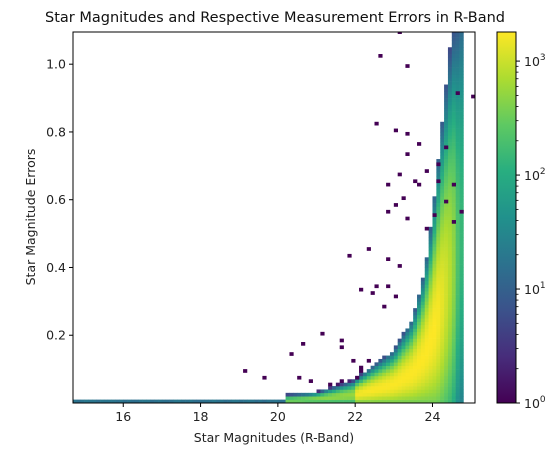 The image size is (560, 455). I want to click on y-tick-label: 0.2, so click(56, 335).